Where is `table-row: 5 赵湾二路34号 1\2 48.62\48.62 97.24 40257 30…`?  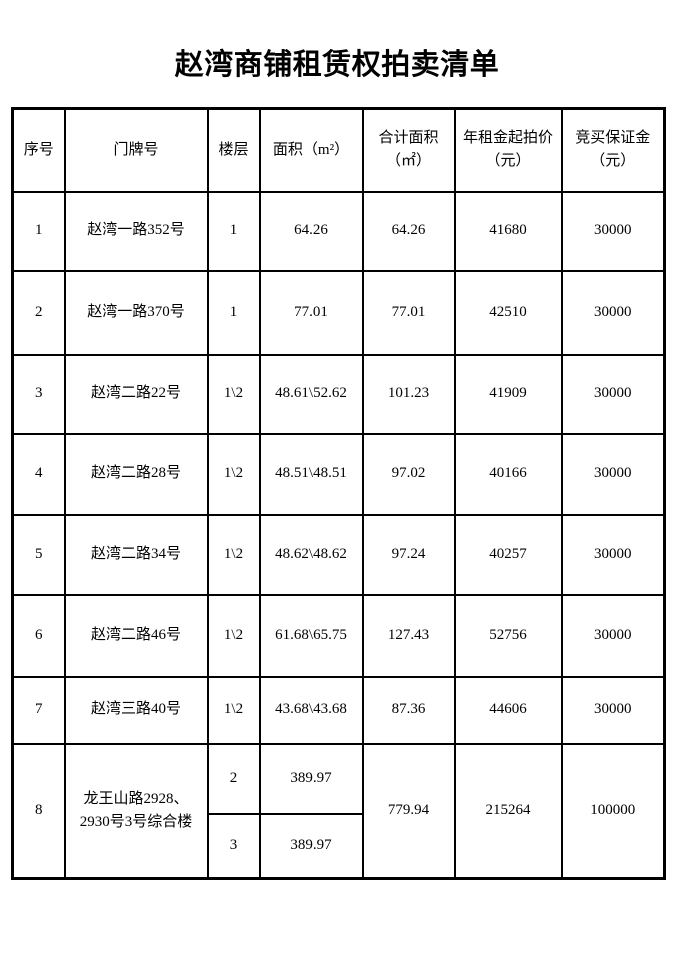 table-row: 5 赵湾二路34号 1\2 48.62\48.62 97.24 40257 30… is located at coordinates (338, 554).